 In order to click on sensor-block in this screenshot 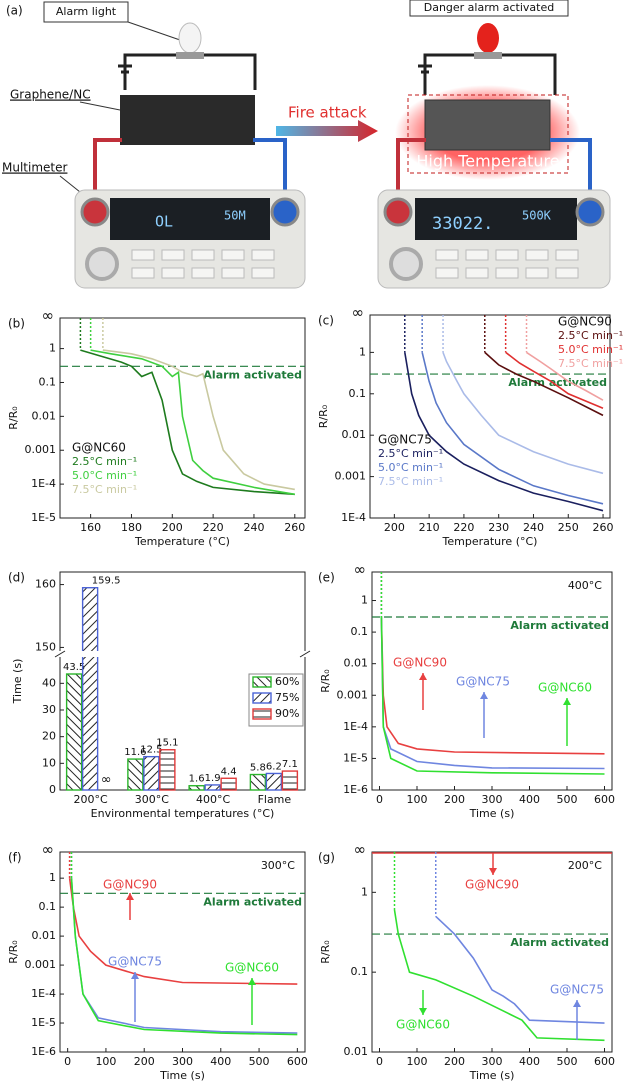, I will do `click(187, 120)`.